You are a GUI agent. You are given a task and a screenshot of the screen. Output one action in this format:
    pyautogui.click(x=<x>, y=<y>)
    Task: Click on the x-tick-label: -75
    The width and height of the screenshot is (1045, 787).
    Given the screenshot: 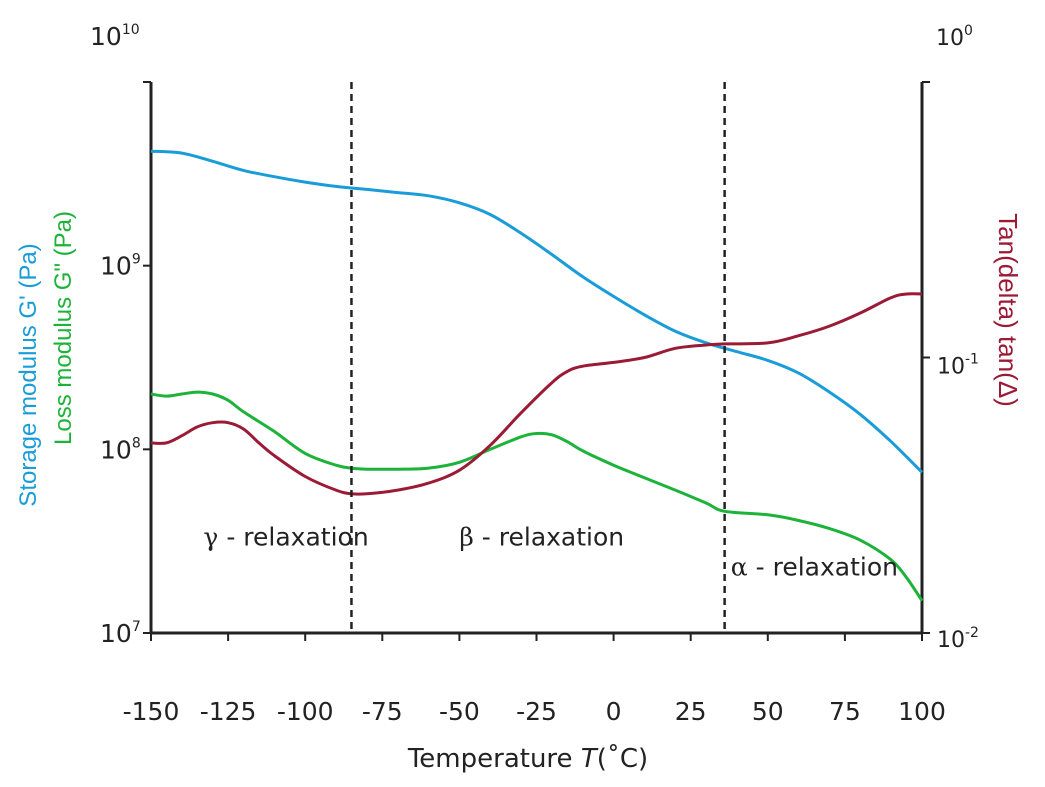 What is the action you would take?
    pyautogui.click(x=382, y=711)
    